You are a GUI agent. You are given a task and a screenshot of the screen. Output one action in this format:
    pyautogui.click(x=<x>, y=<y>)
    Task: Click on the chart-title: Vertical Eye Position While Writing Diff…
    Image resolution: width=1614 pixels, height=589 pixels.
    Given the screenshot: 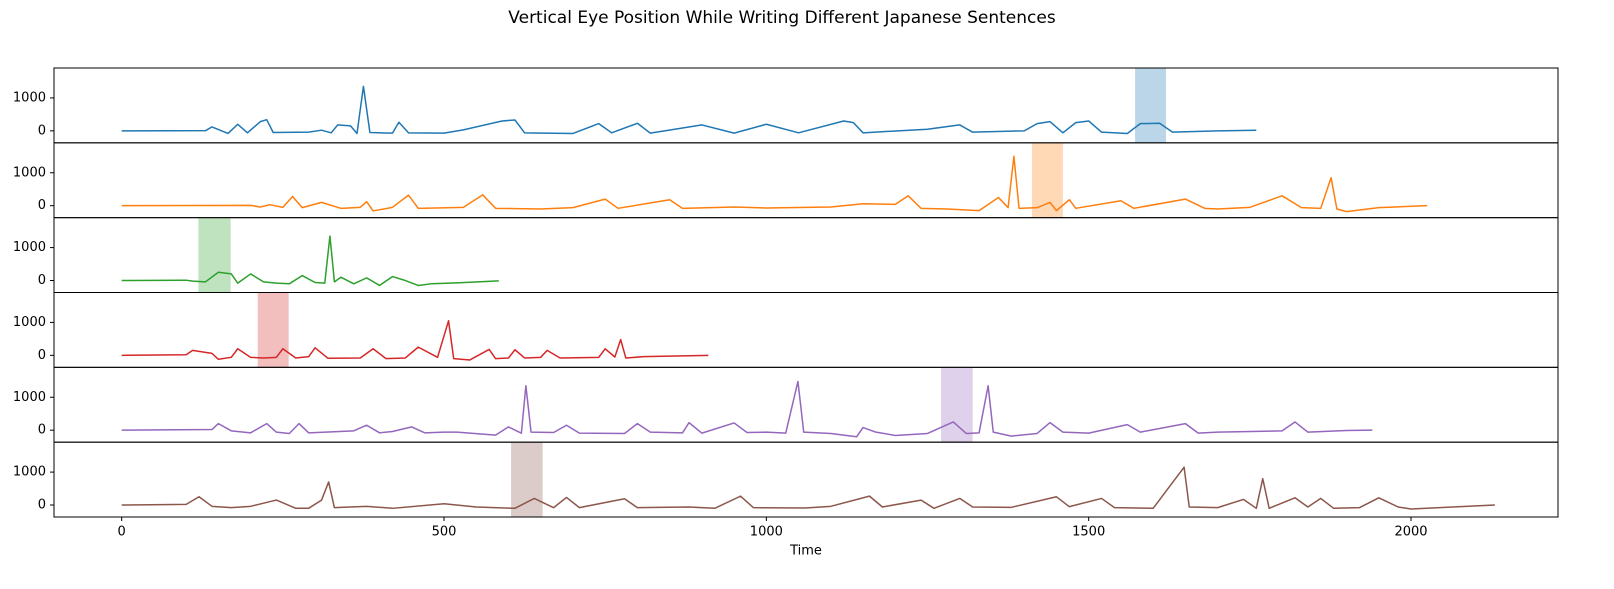 What is the action you would take?
    pyautogui.click(x=782, y=18)
    